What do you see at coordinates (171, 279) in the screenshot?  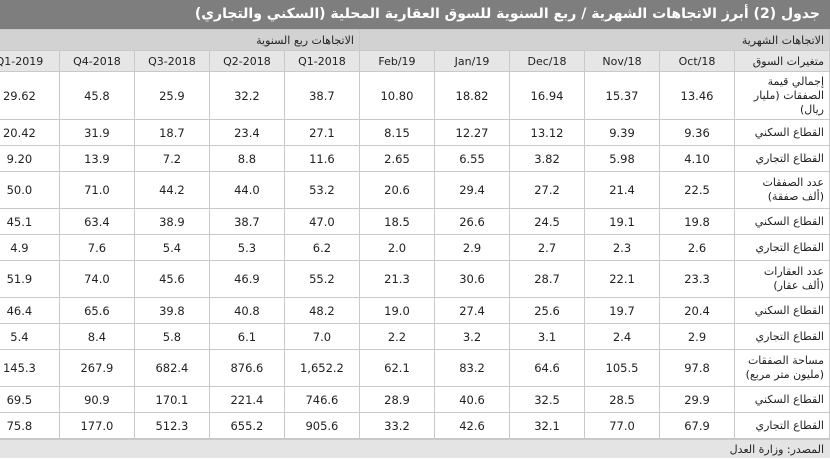 I see `cell-quarter: 45.6` at bounding box center [171, 279].